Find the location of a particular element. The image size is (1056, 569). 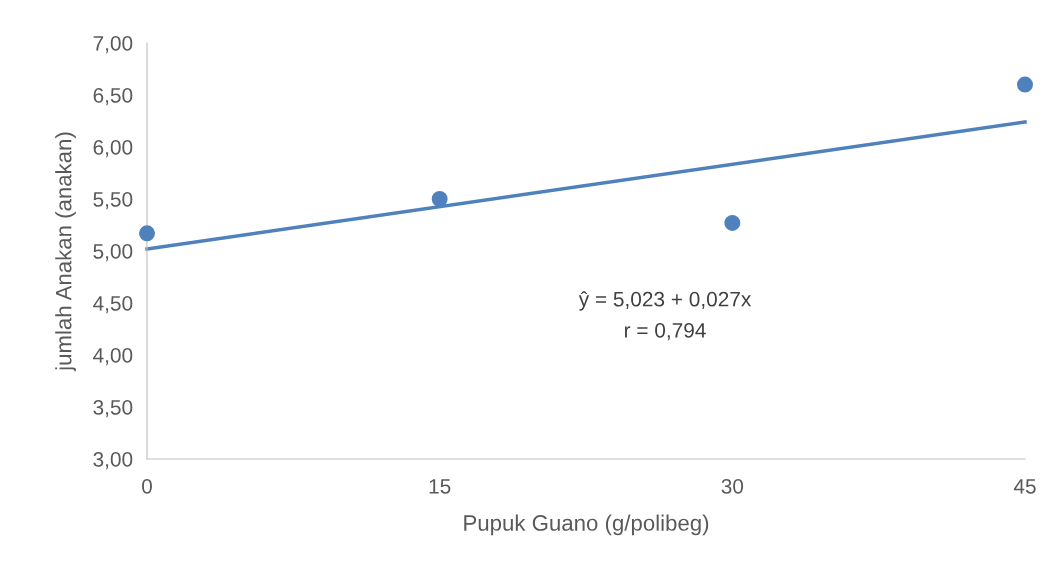

y-tick-label: 6,50 is located at coordinates (113, 97).